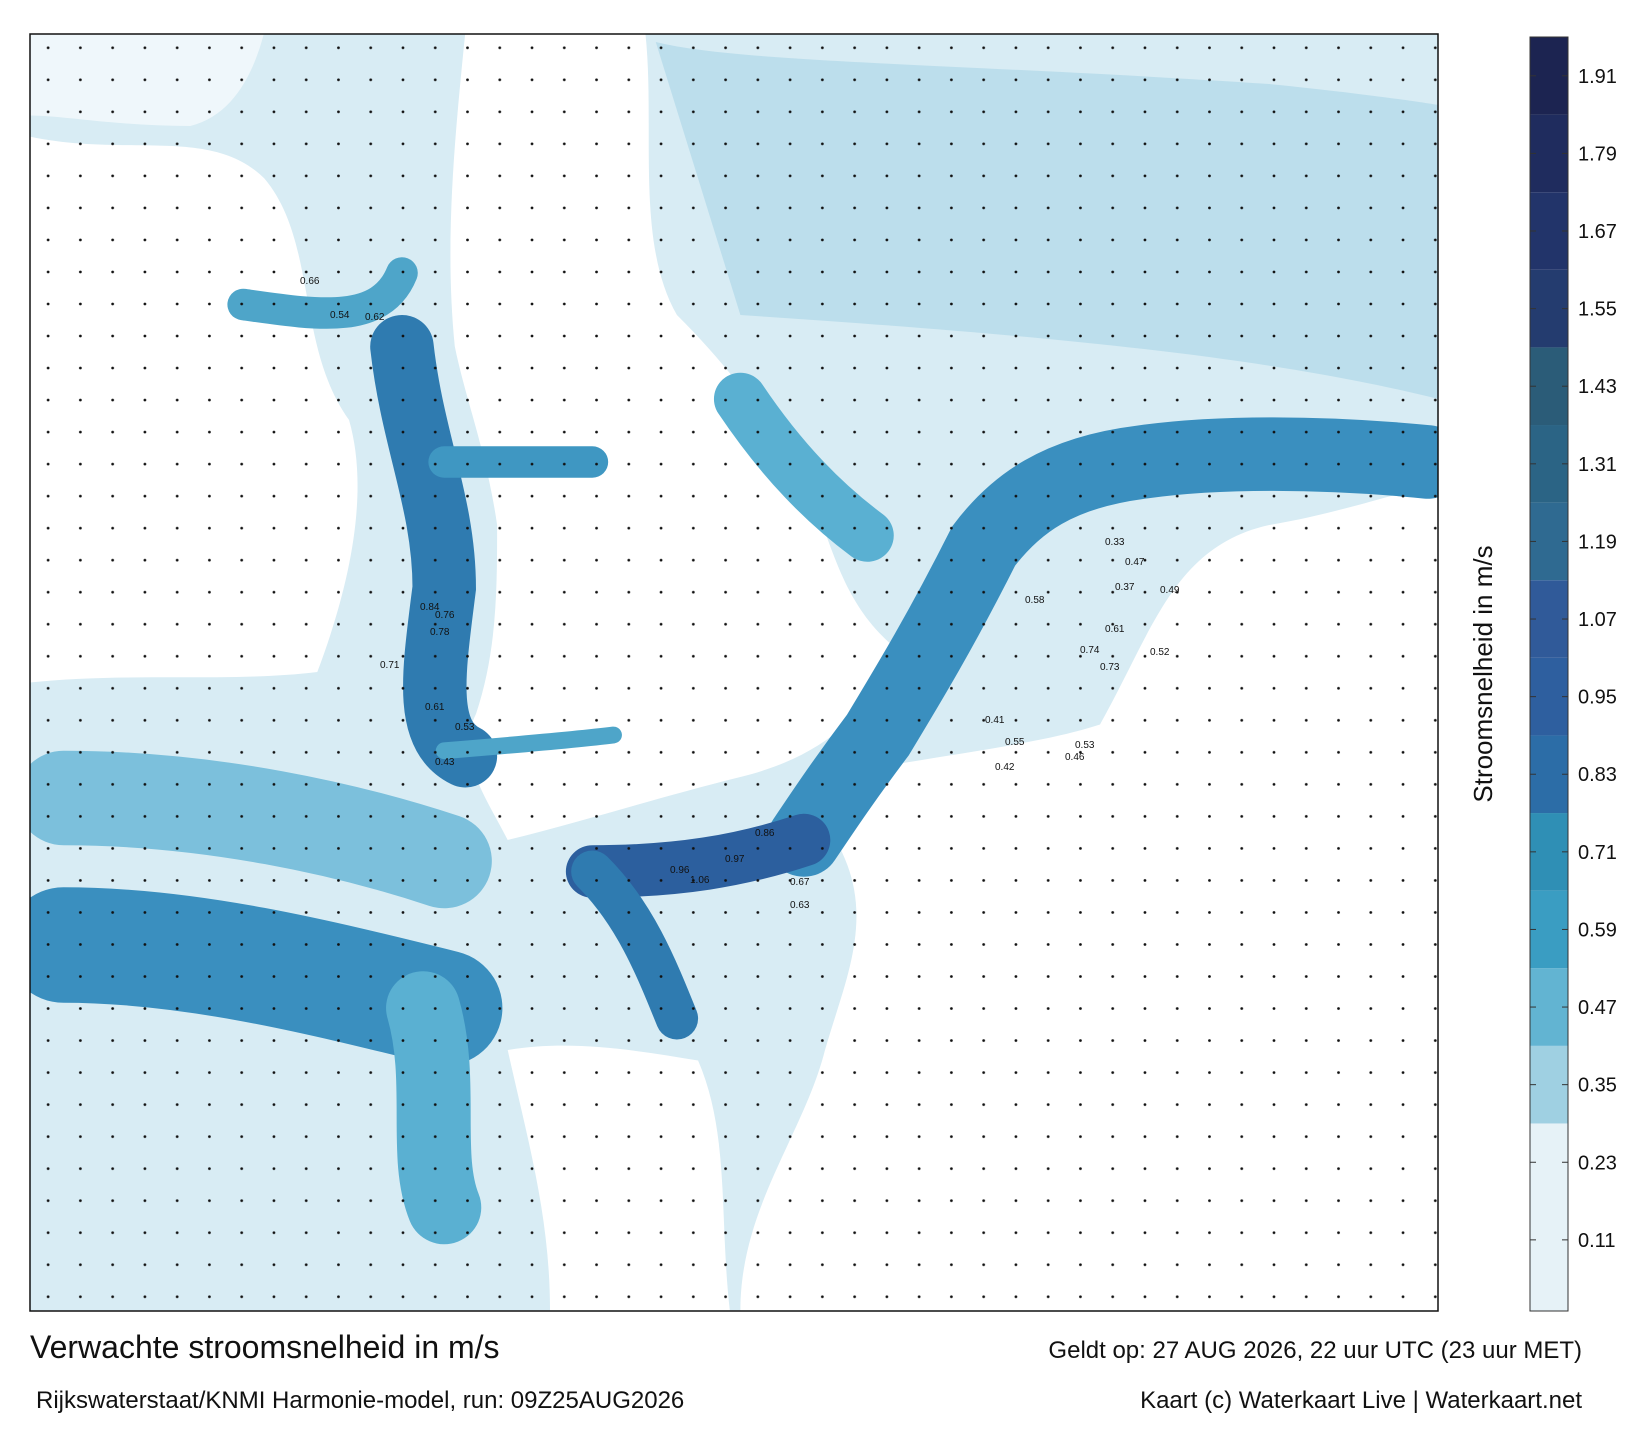  I want to click on colorbar-tick-label: 1.31, so click(1597, 465).